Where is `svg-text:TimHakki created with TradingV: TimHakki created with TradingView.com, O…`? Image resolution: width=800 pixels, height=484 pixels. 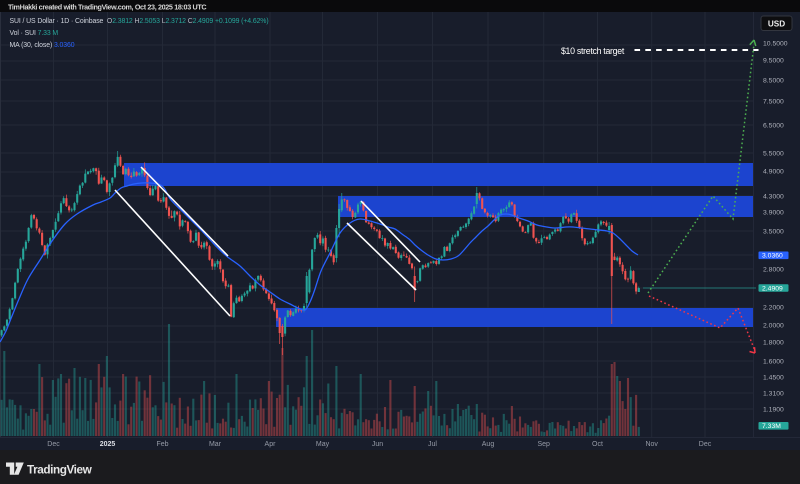
svg-text:TimHakki created with TradingV: TimHakki created with TradingView.com, O… is located at coordinates (107, 7).